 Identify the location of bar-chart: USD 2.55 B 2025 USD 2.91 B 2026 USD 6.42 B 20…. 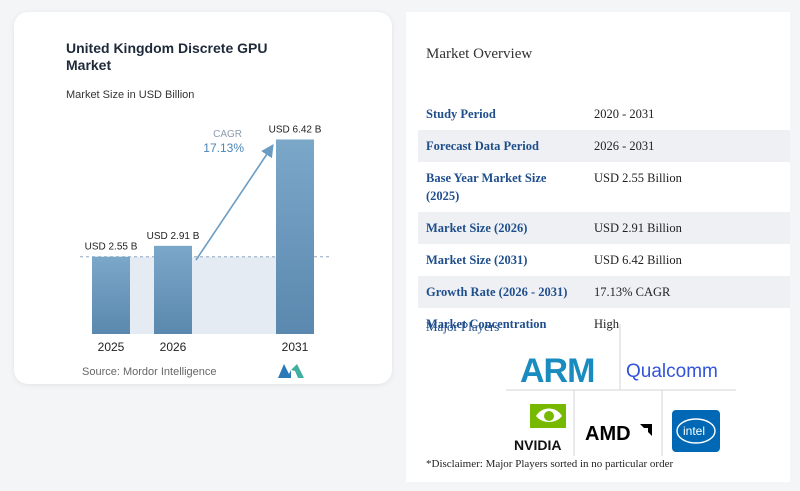
(205, 239).